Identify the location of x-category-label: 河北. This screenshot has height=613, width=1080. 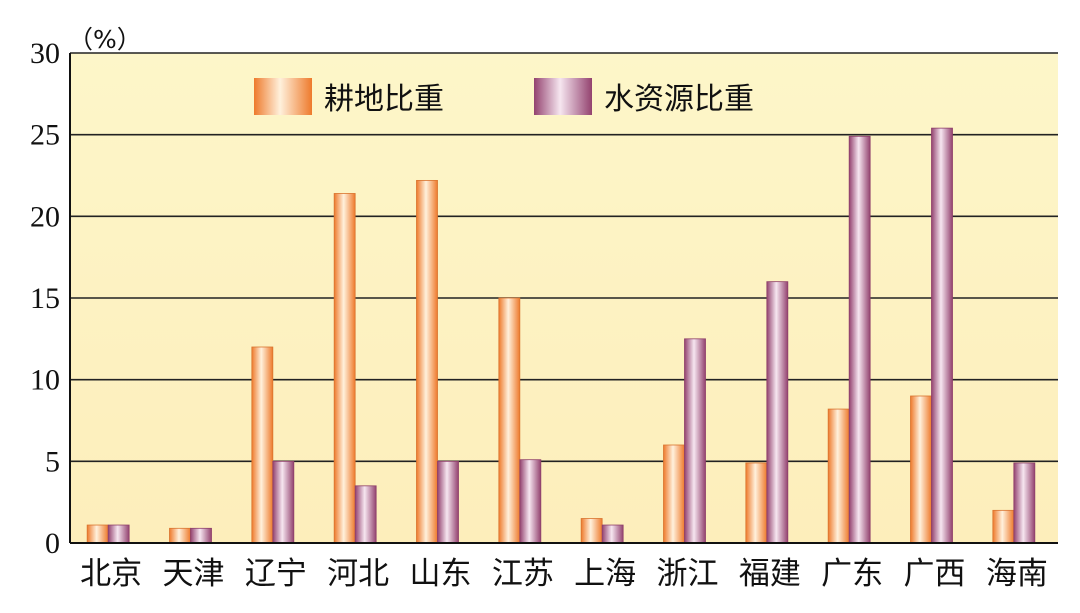
(358, 574).